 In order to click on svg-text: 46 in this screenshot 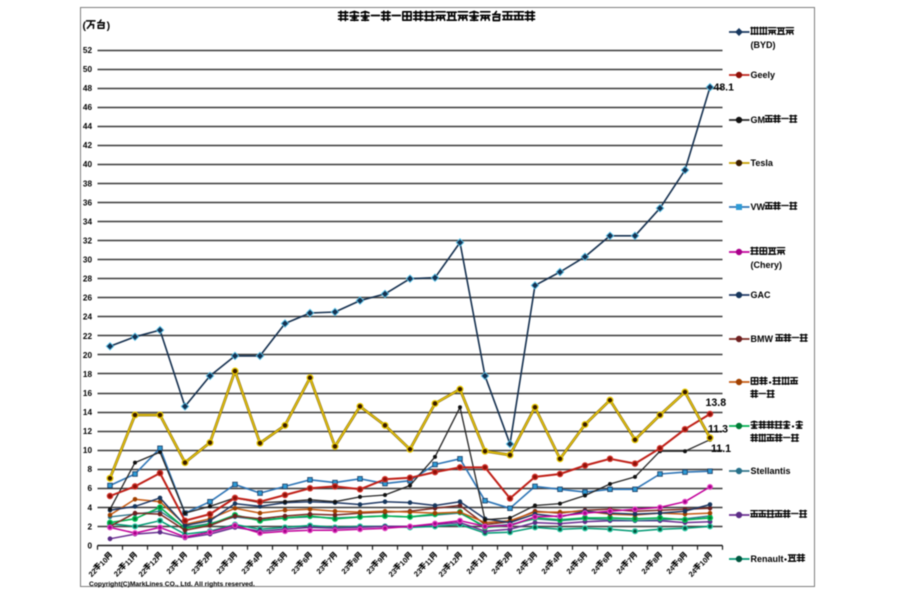, I will do `click(88, 107)`.